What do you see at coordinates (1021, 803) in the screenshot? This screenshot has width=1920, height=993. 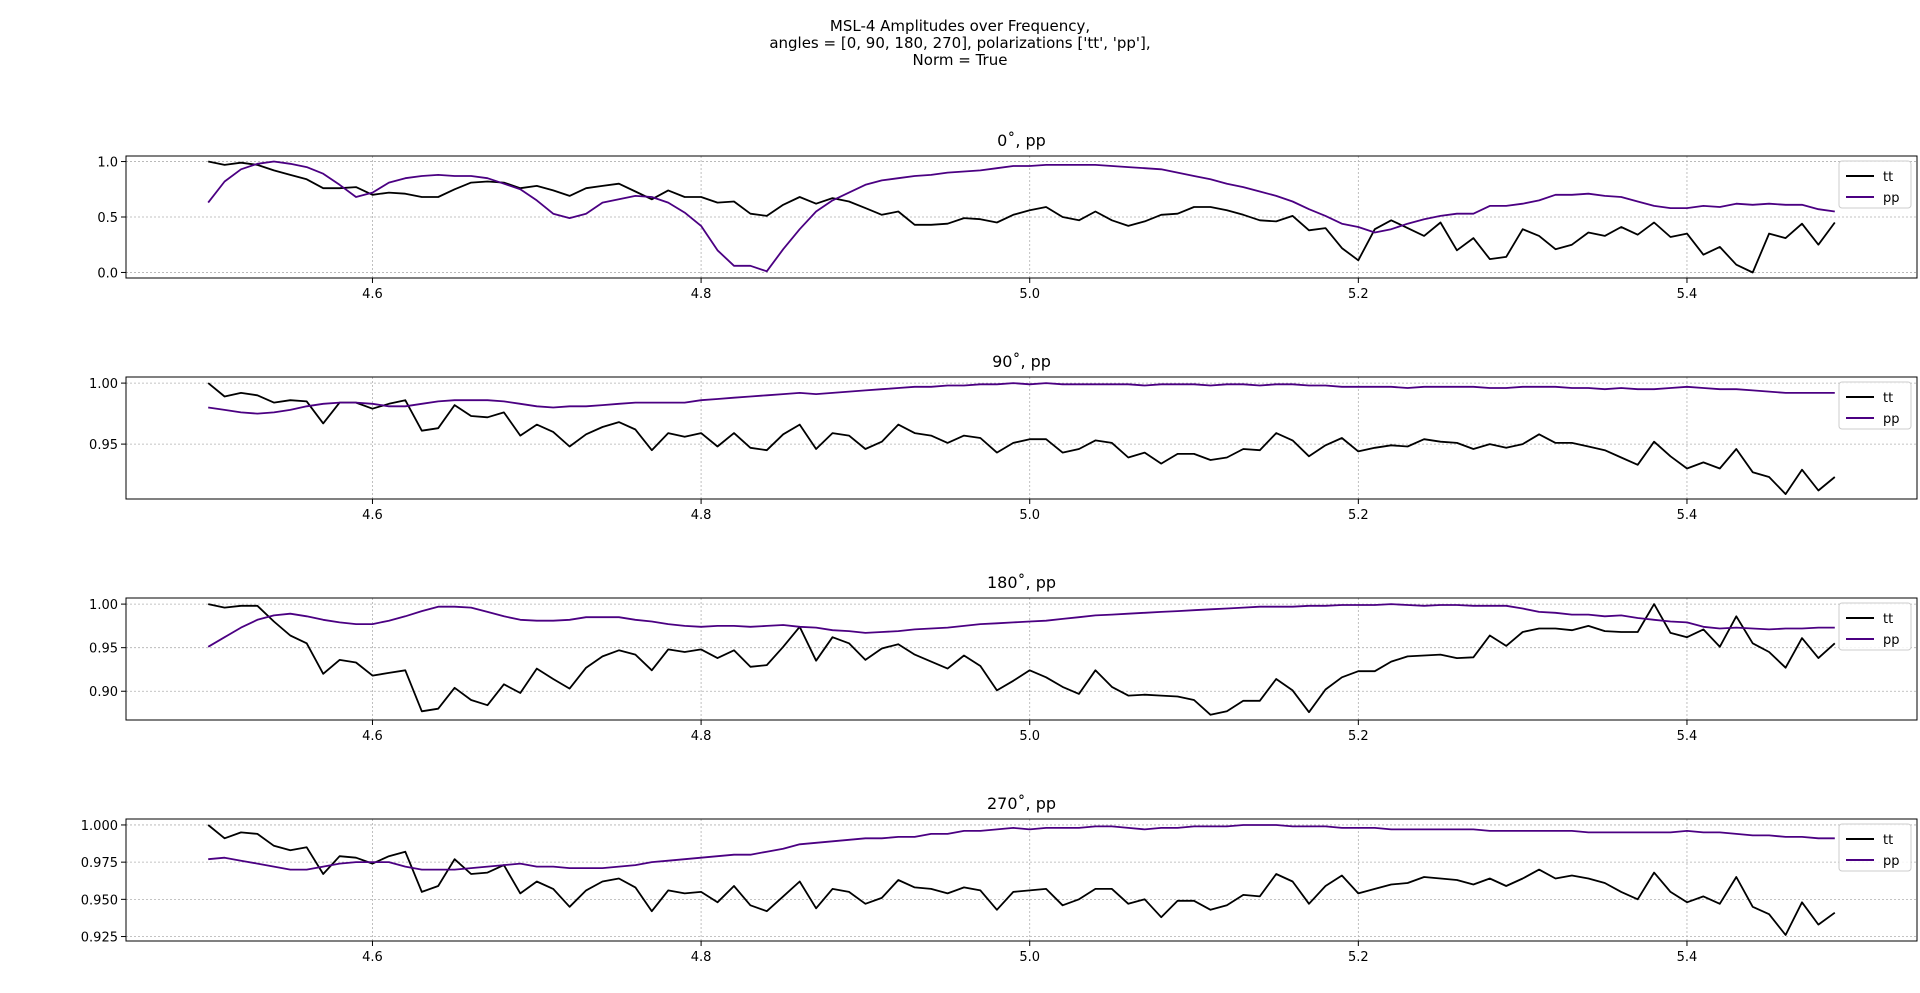 I see `subplot-title: 270˚, pp` at bounding box center [1021, 803].